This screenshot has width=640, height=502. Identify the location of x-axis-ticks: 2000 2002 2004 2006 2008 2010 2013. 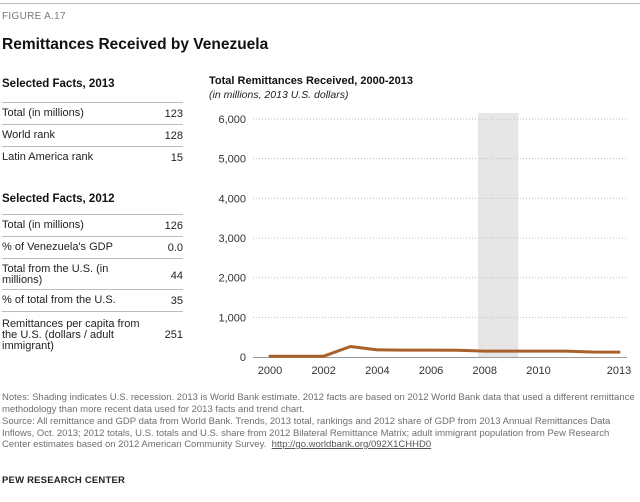
(444, 371).